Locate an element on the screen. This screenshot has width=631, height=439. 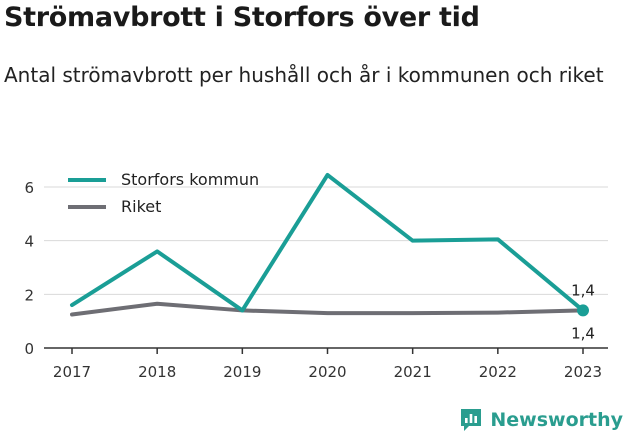
y-tick-label: 2 is located at coordinates (29, 295).